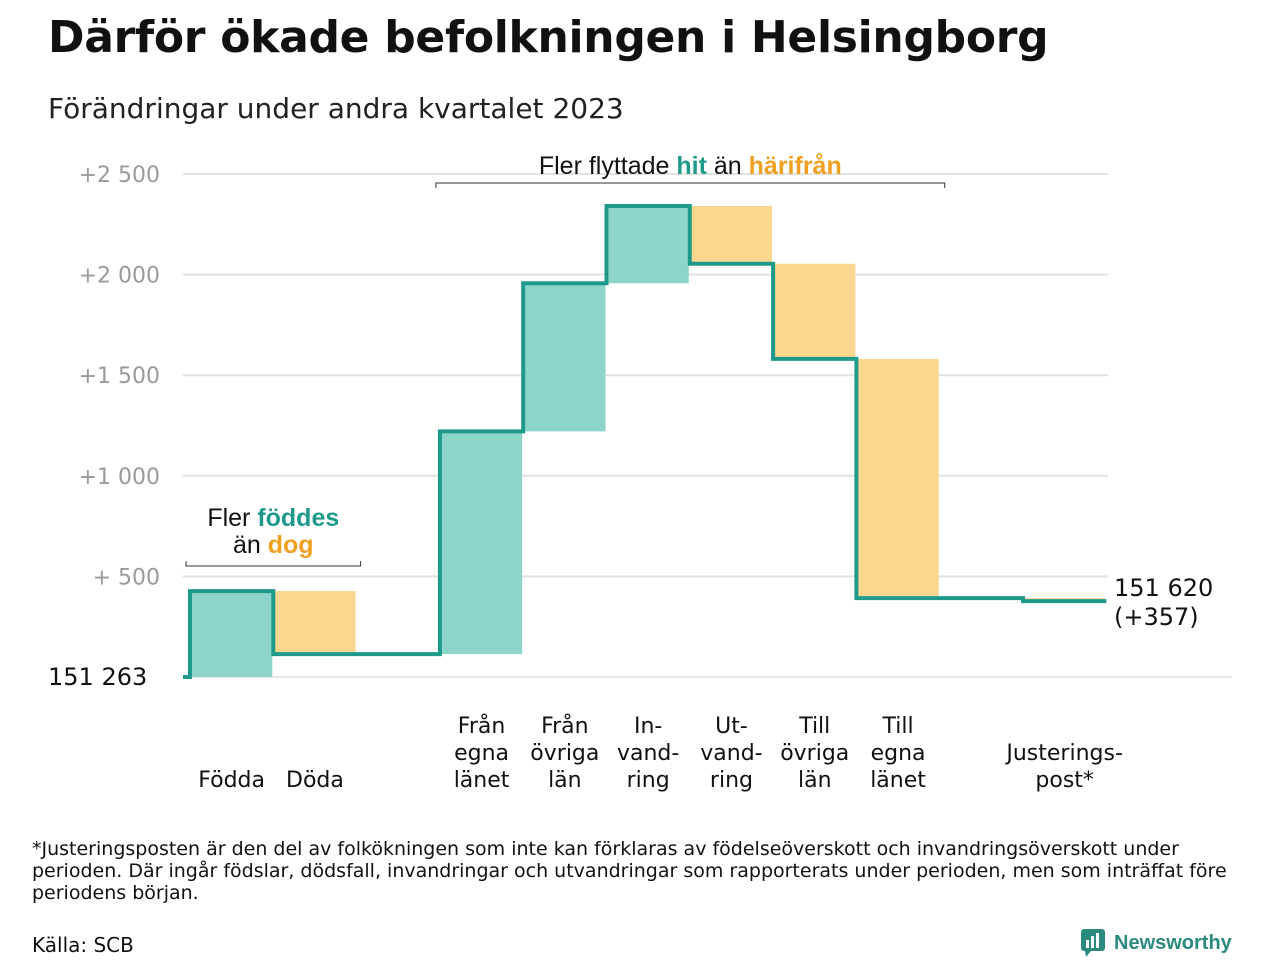 The image size is (1280, 960). I want to click on x-tick-label: Födda, so click(231, 780).